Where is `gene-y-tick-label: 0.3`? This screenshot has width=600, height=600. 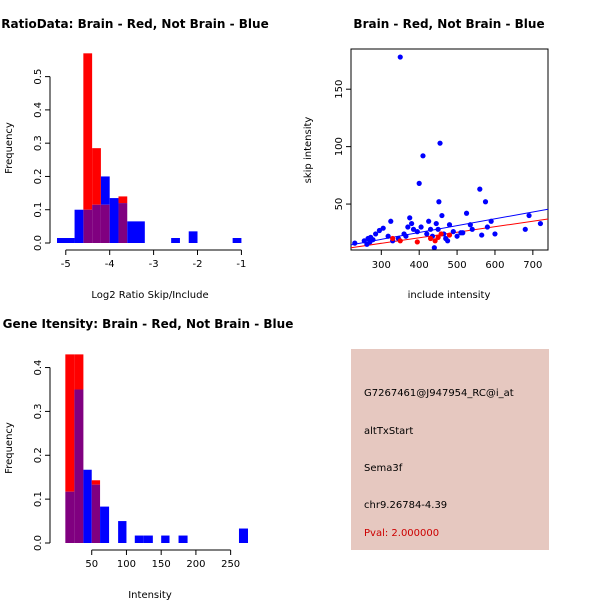
gene-y-tick-label: 0.3 is located at coordinates (38, 411).